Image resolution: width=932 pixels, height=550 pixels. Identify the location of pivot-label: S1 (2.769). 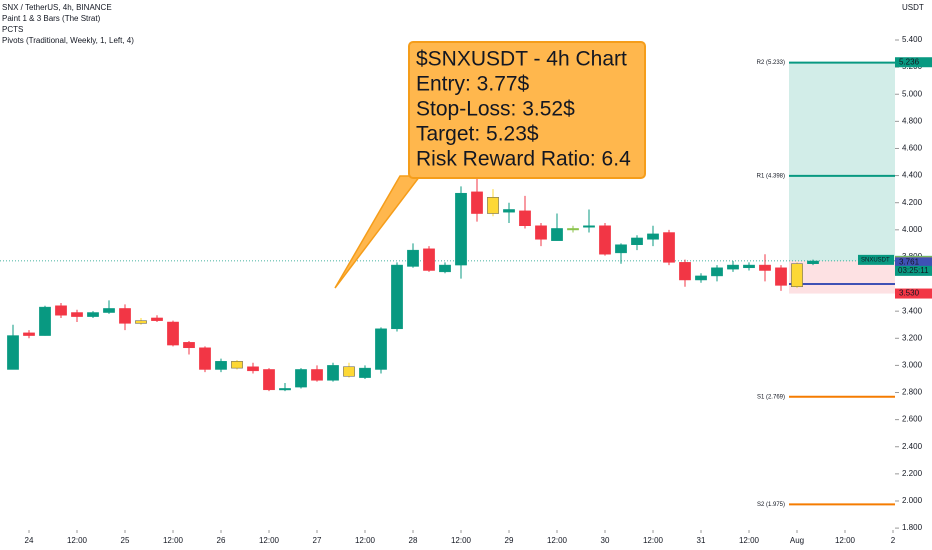
(771, 397).